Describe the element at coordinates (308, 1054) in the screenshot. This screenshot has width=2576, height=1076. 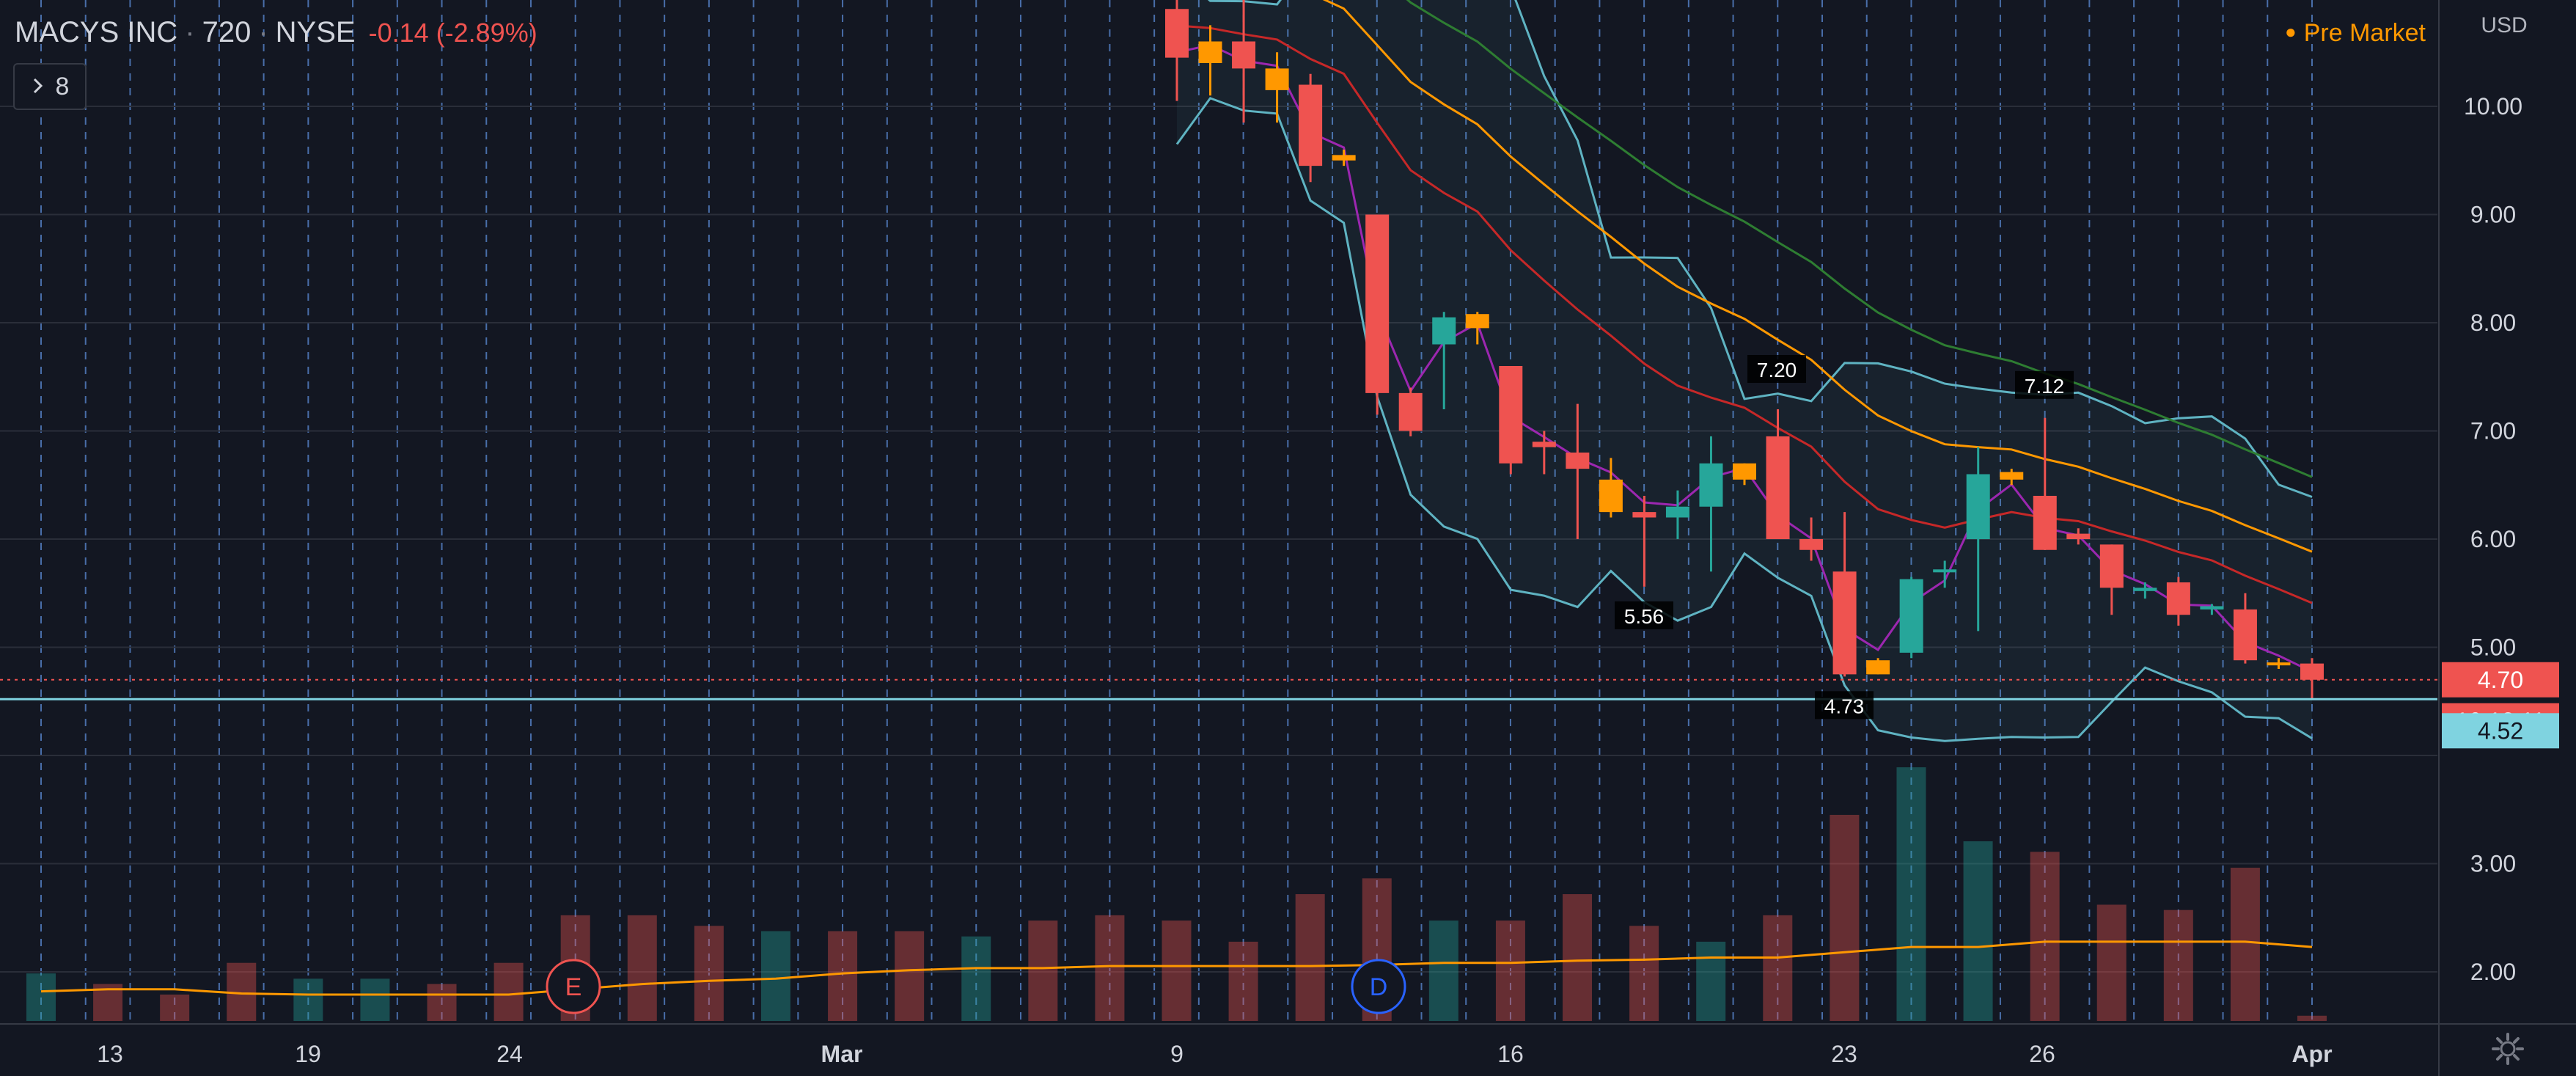
I see `x-tick-label: 19` at that location.